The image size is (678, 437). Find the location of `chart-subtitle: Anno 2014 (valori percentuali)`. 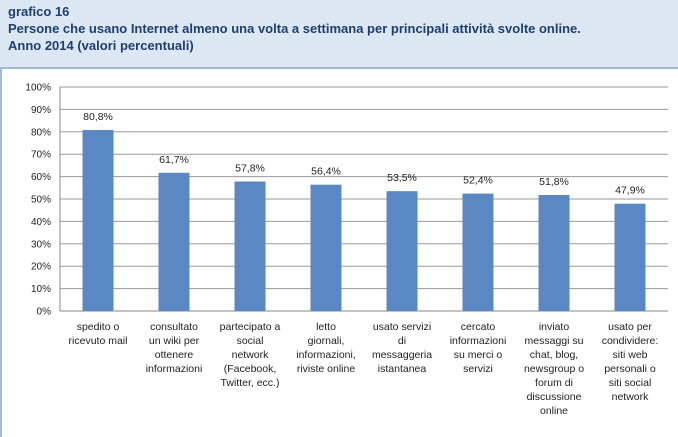

chart-subtitle: Anno 2014 (valori percentuali) is located at coordinates (101, 45).